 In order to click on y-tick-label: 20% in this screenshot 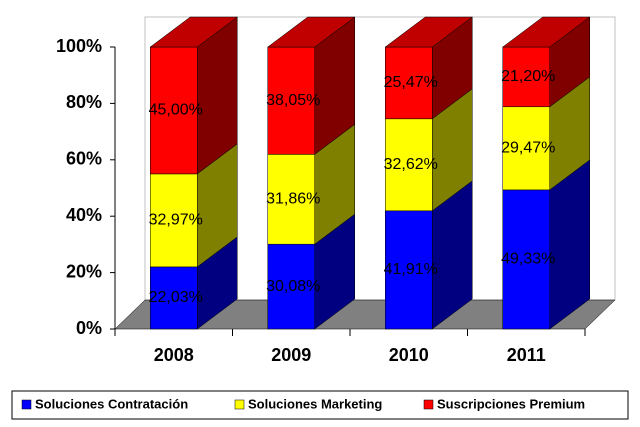, I will do `click(84, 271)`.